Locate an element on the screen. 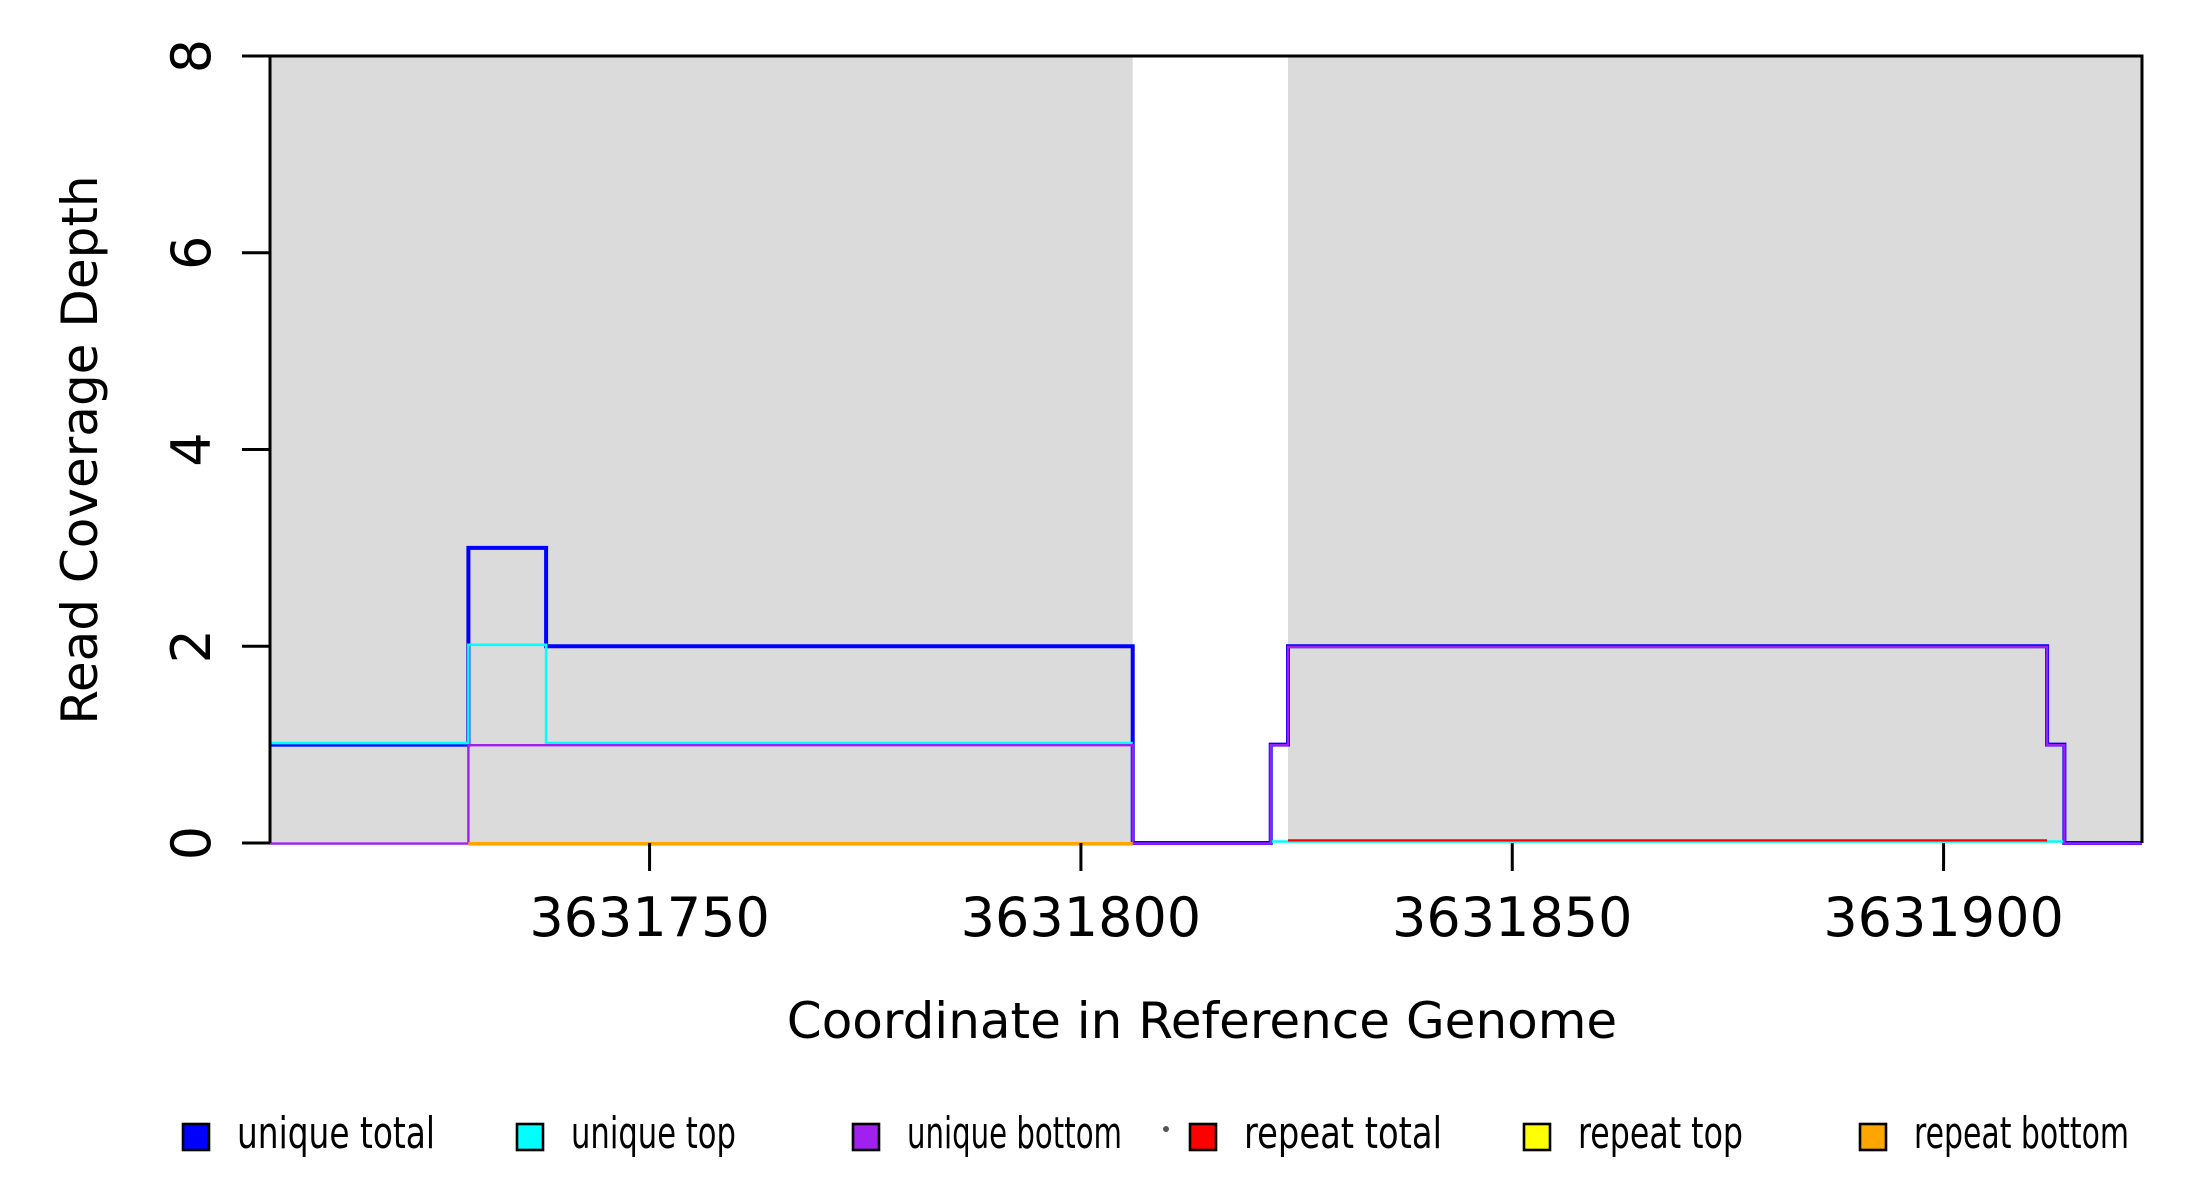 The width and height of the screenshot is (2200, 1200). x-axis-title: Coordinate in Reference Genome is located at coordinates (1202, 1021).